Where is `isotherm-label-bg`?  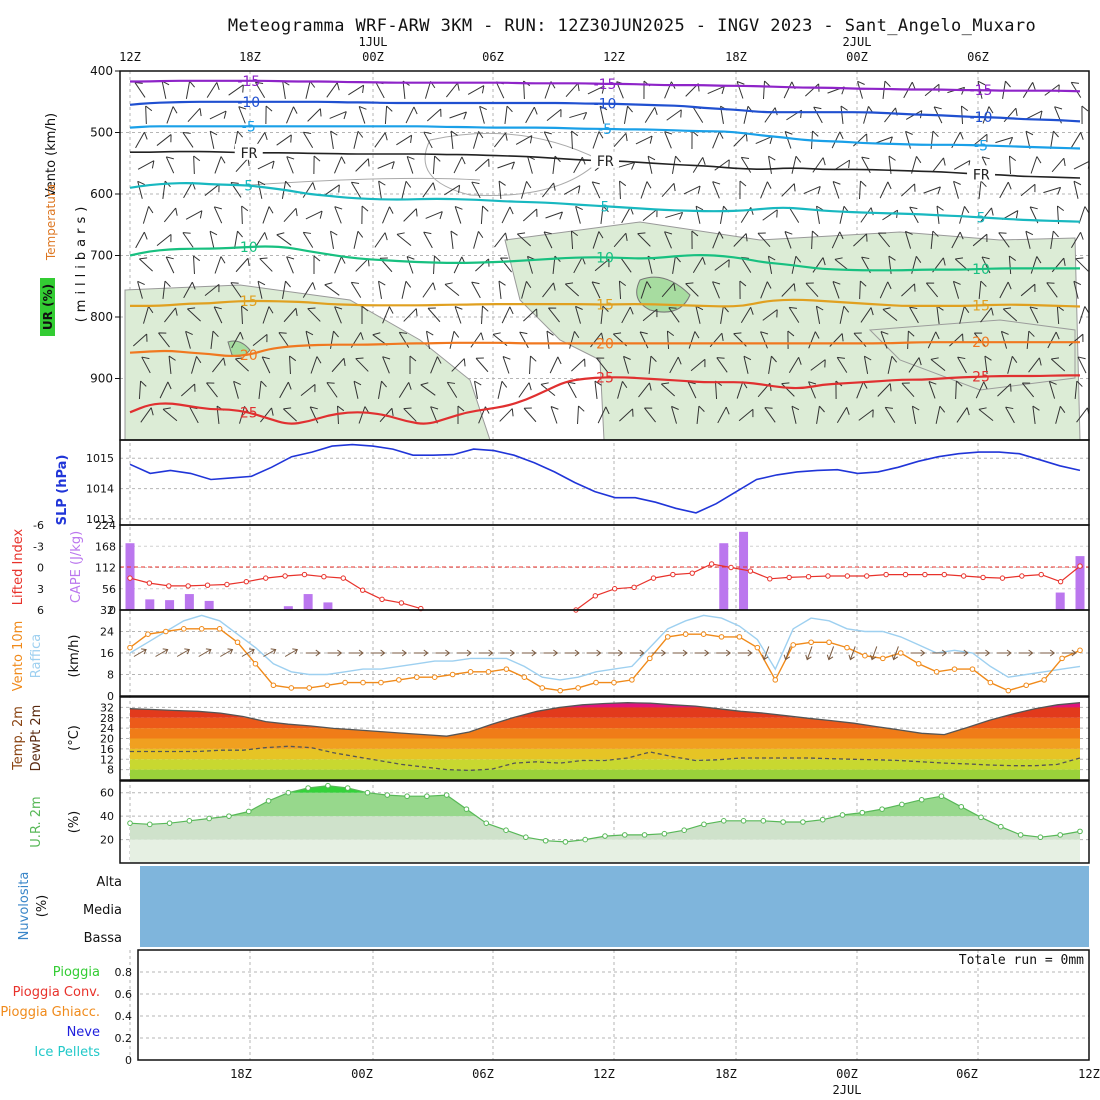
isotherm-label-bg is located at coordinates (981, 173).